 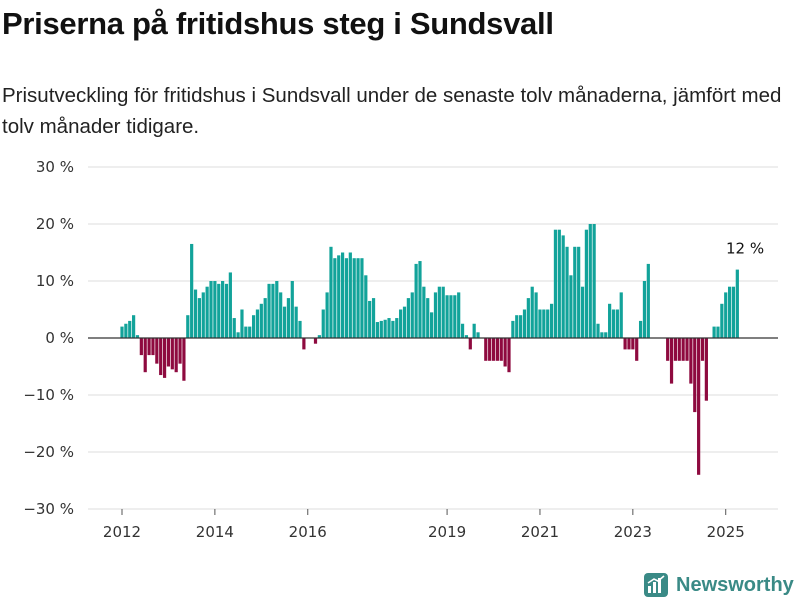 I want to click on brand-name: Newsworthy, so click(x=735, y=584).